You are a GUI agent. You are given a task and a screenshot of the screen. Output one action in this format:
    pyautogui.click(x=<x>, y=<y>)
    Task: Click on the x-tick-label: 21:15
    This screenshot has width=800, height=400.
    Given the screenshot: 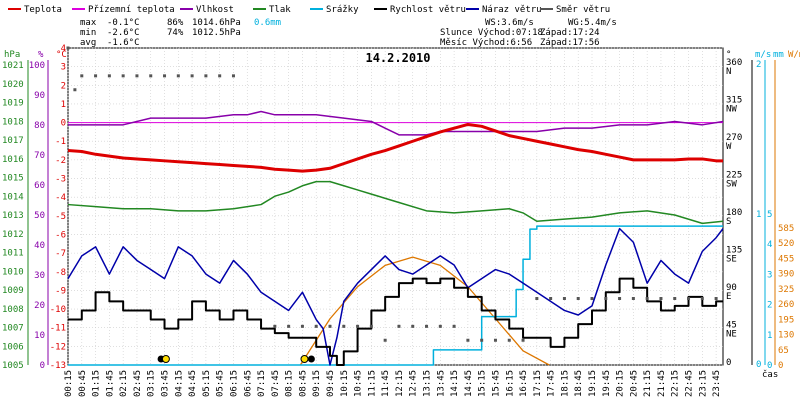 What is the action you would take?
    pyautogui.click(x=648, y=383)
    